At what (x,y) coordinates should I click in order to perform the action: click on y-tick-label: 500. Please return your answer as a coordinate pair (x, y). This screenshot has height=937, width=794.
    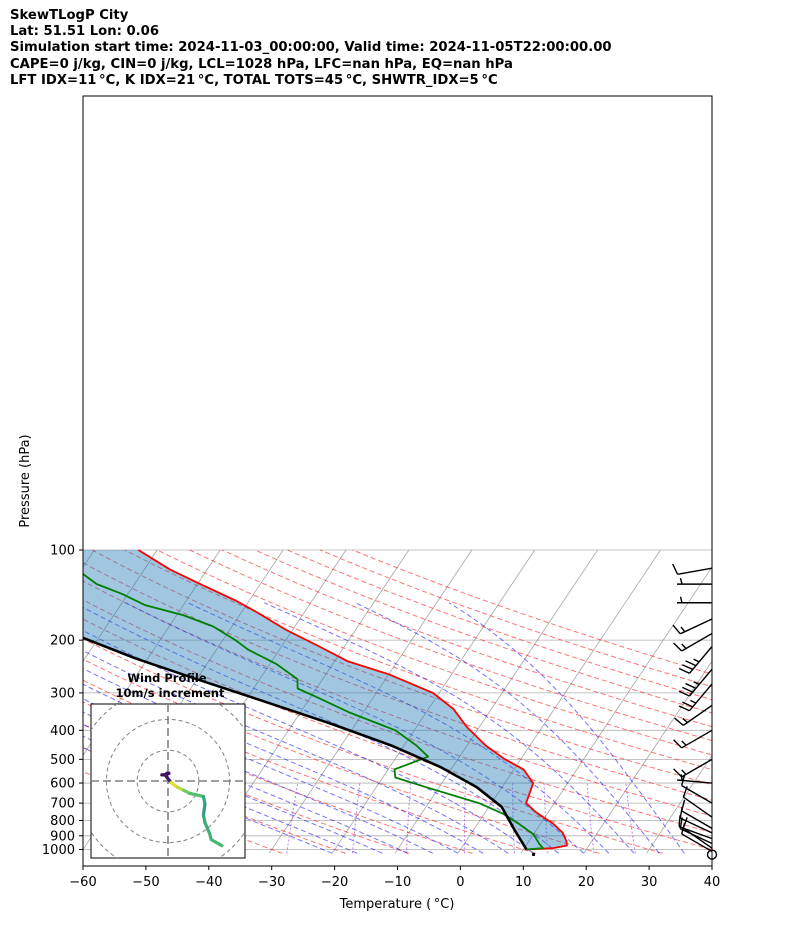
    Looking at the image, I should click on (62, 760).